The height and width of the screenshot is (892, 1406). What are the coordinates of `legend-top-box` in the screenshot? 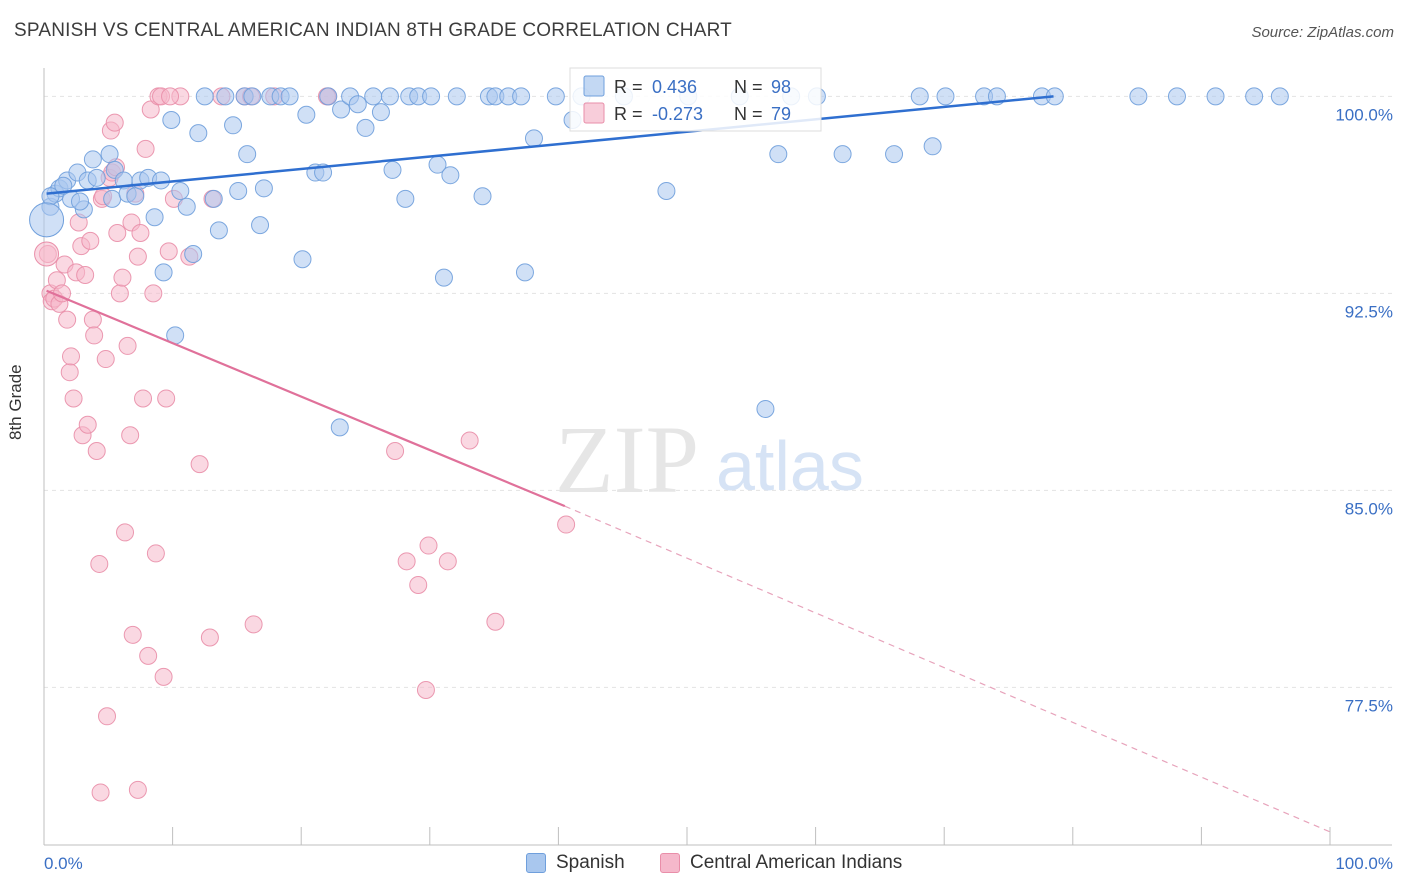 It's located at (695, 99).